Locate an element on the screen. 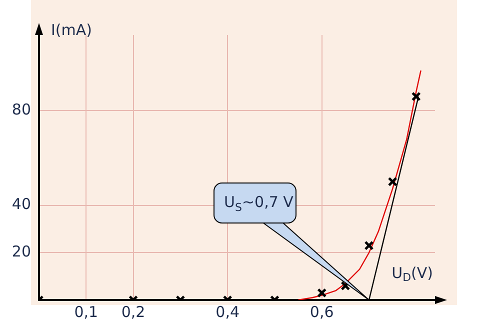 The height and width of the screenshot is (326, 482). speech-bubble: U$_{S}$~0,7 V is located at coordinates (292, 242).